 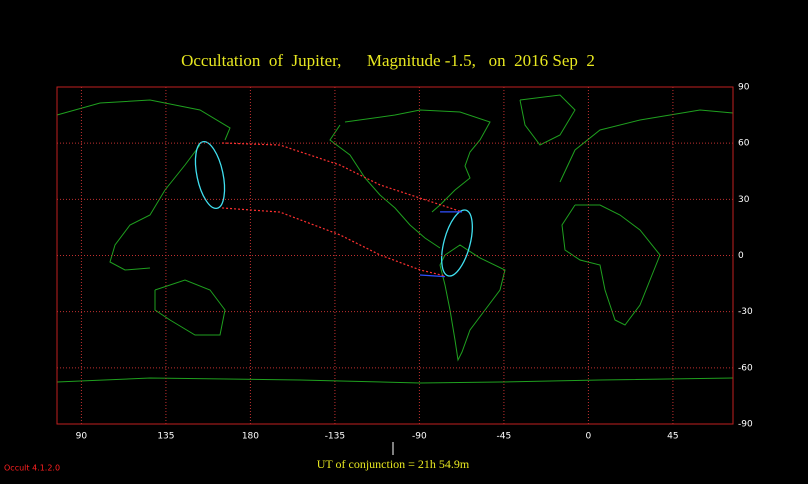 What do you see at coordinates (419, 437) in the screenshot?
I see `x-tick-label: -90` at bounding box center [419, 437].